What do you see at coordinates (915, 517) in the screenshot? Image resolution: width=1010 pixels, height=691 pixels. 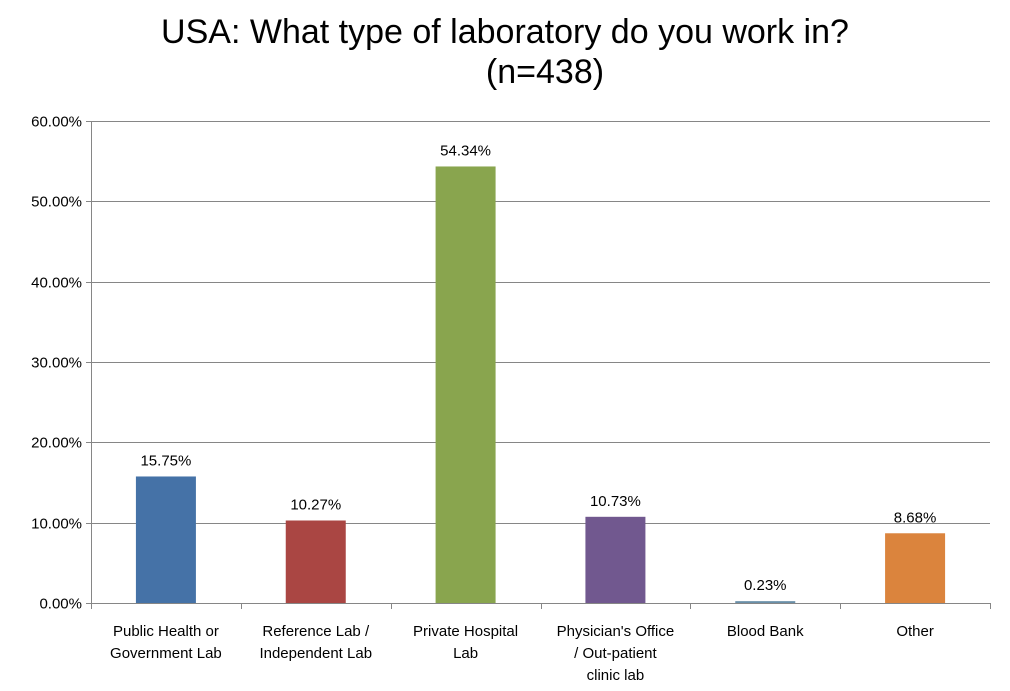 I see `data-label: 8.68%` at bounding box center [915, 517].